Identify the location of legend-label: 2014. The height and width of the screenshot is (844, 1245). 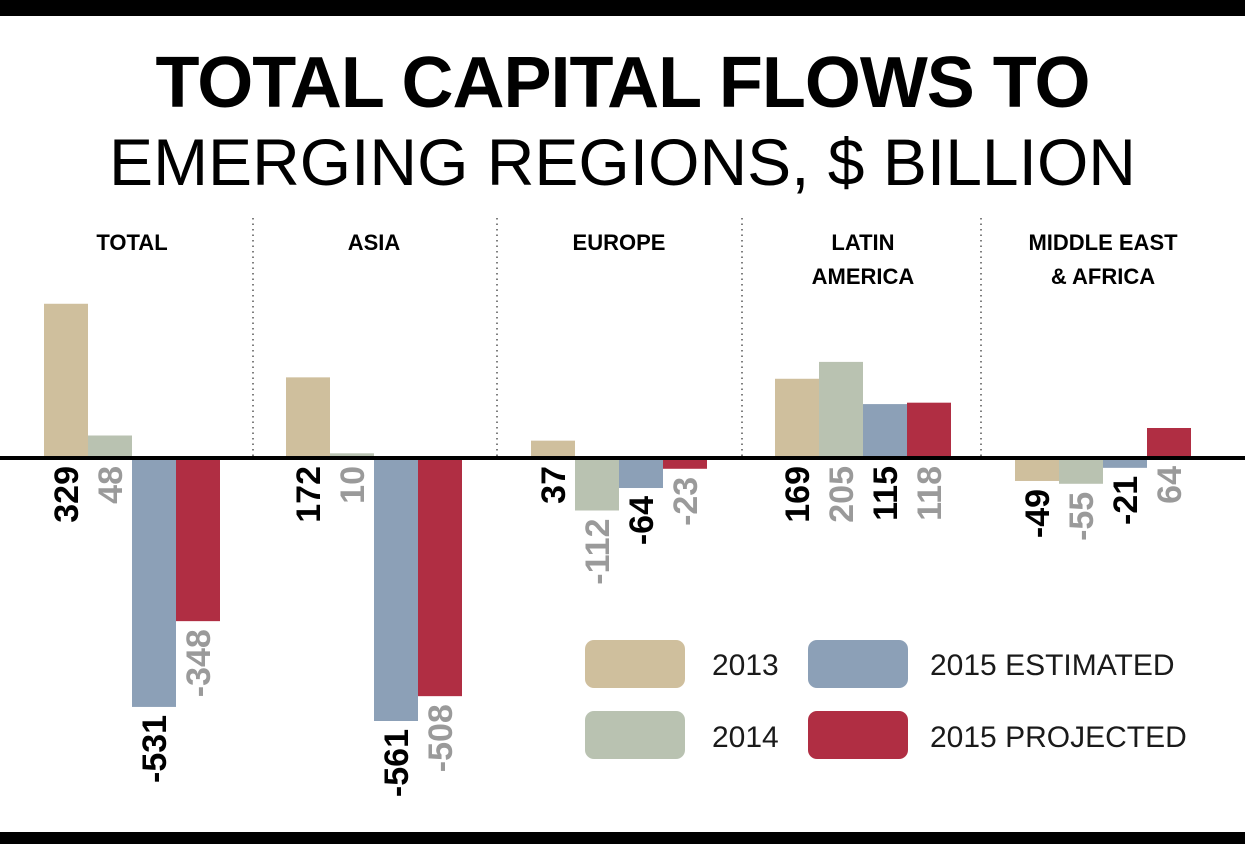
(745, 737).